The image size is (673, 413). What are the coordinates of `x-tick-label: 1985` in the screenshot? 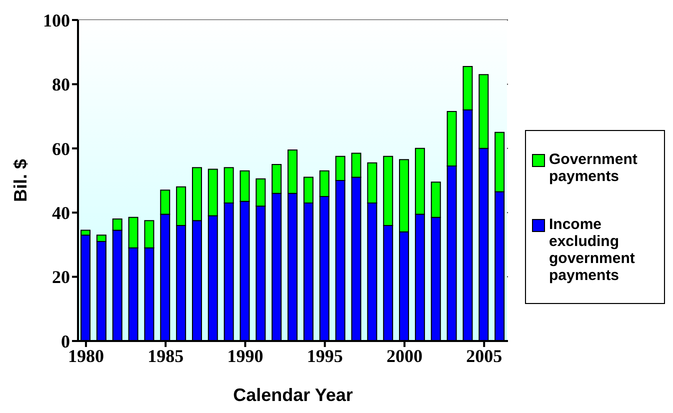 It's located at (166, 356).